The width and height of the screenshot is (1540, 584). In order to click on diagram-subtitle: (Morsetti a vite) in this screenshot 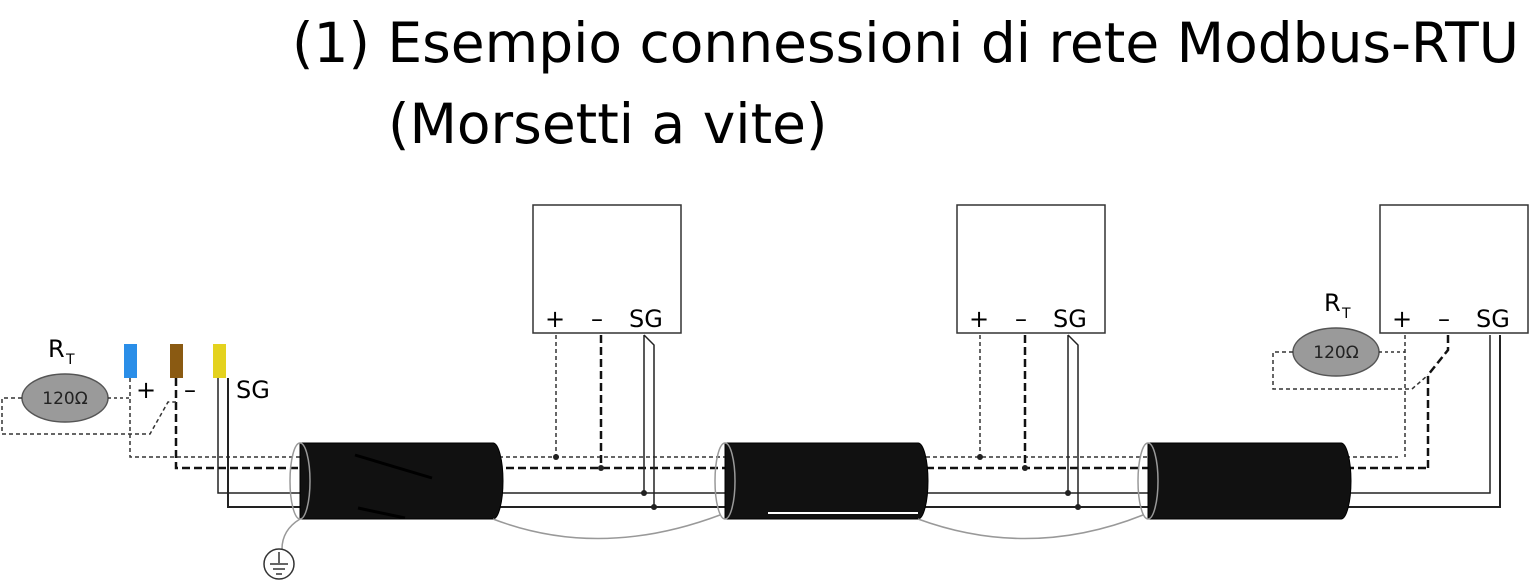, I will do `click(608, 124)`.